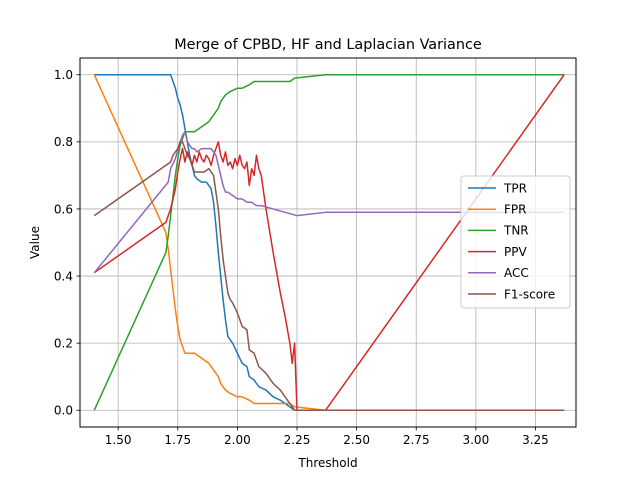 The width and height of the screenshot is (640, 480). Describe the element at coordinates (63, 209) in the screenshot. I see `y-tick-label: 0.6` at that location.